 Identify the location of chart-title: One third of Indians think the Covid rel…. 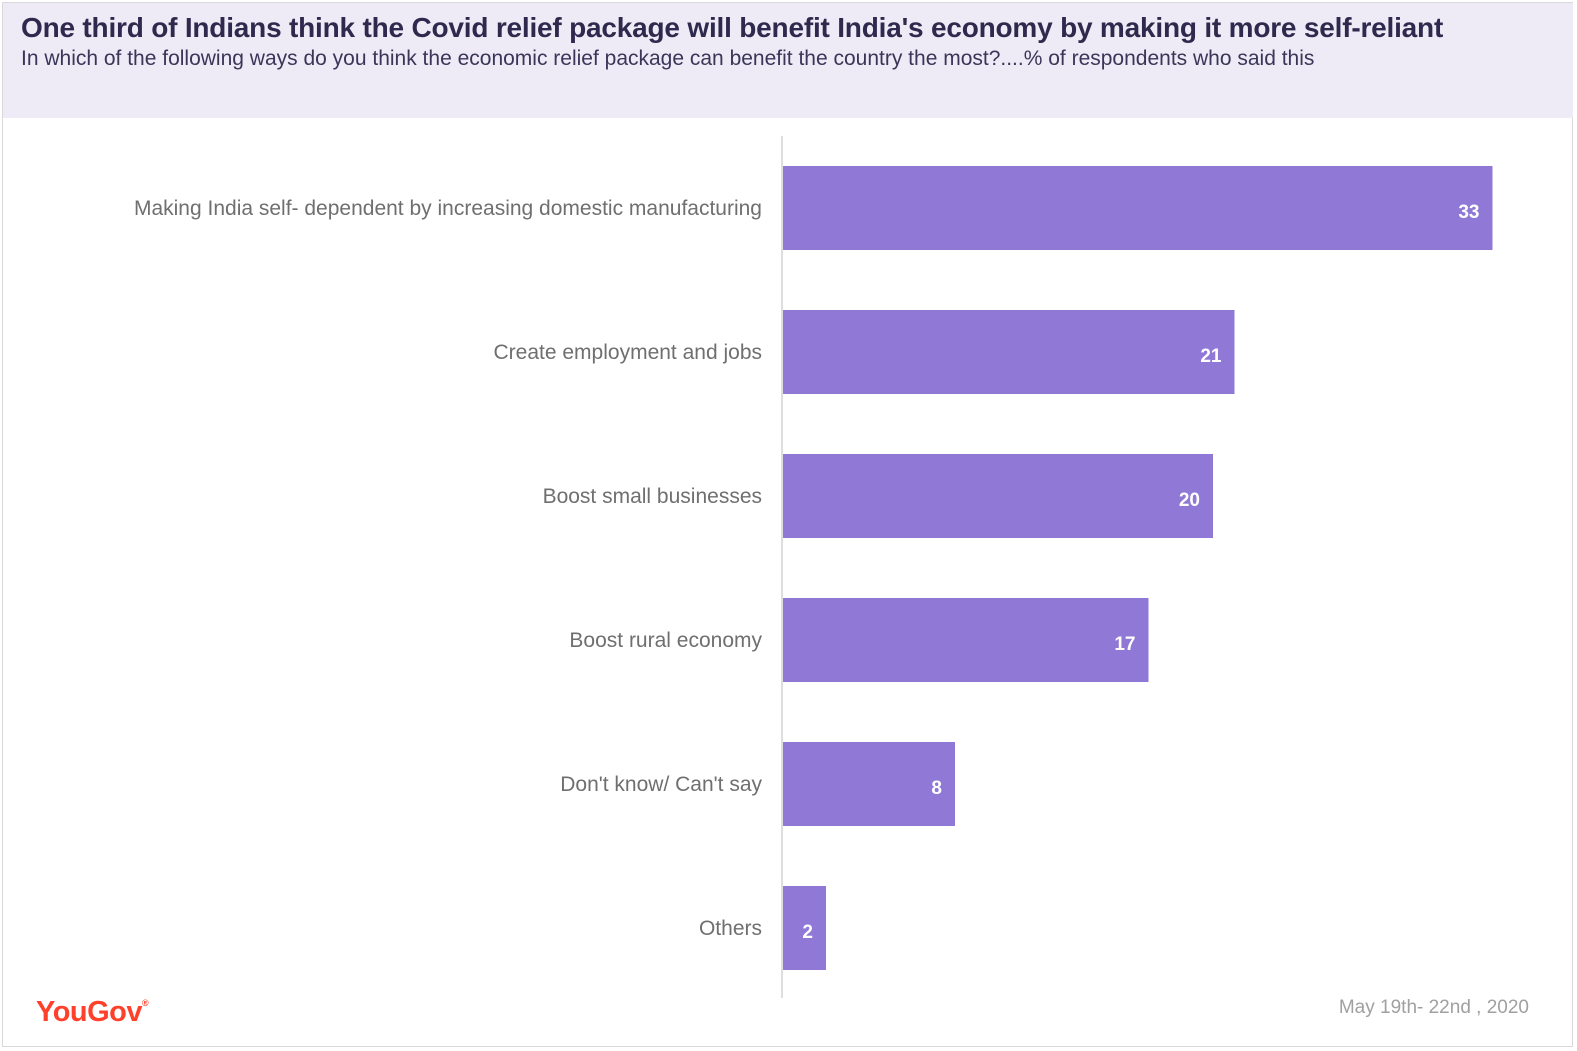
(732, 27).